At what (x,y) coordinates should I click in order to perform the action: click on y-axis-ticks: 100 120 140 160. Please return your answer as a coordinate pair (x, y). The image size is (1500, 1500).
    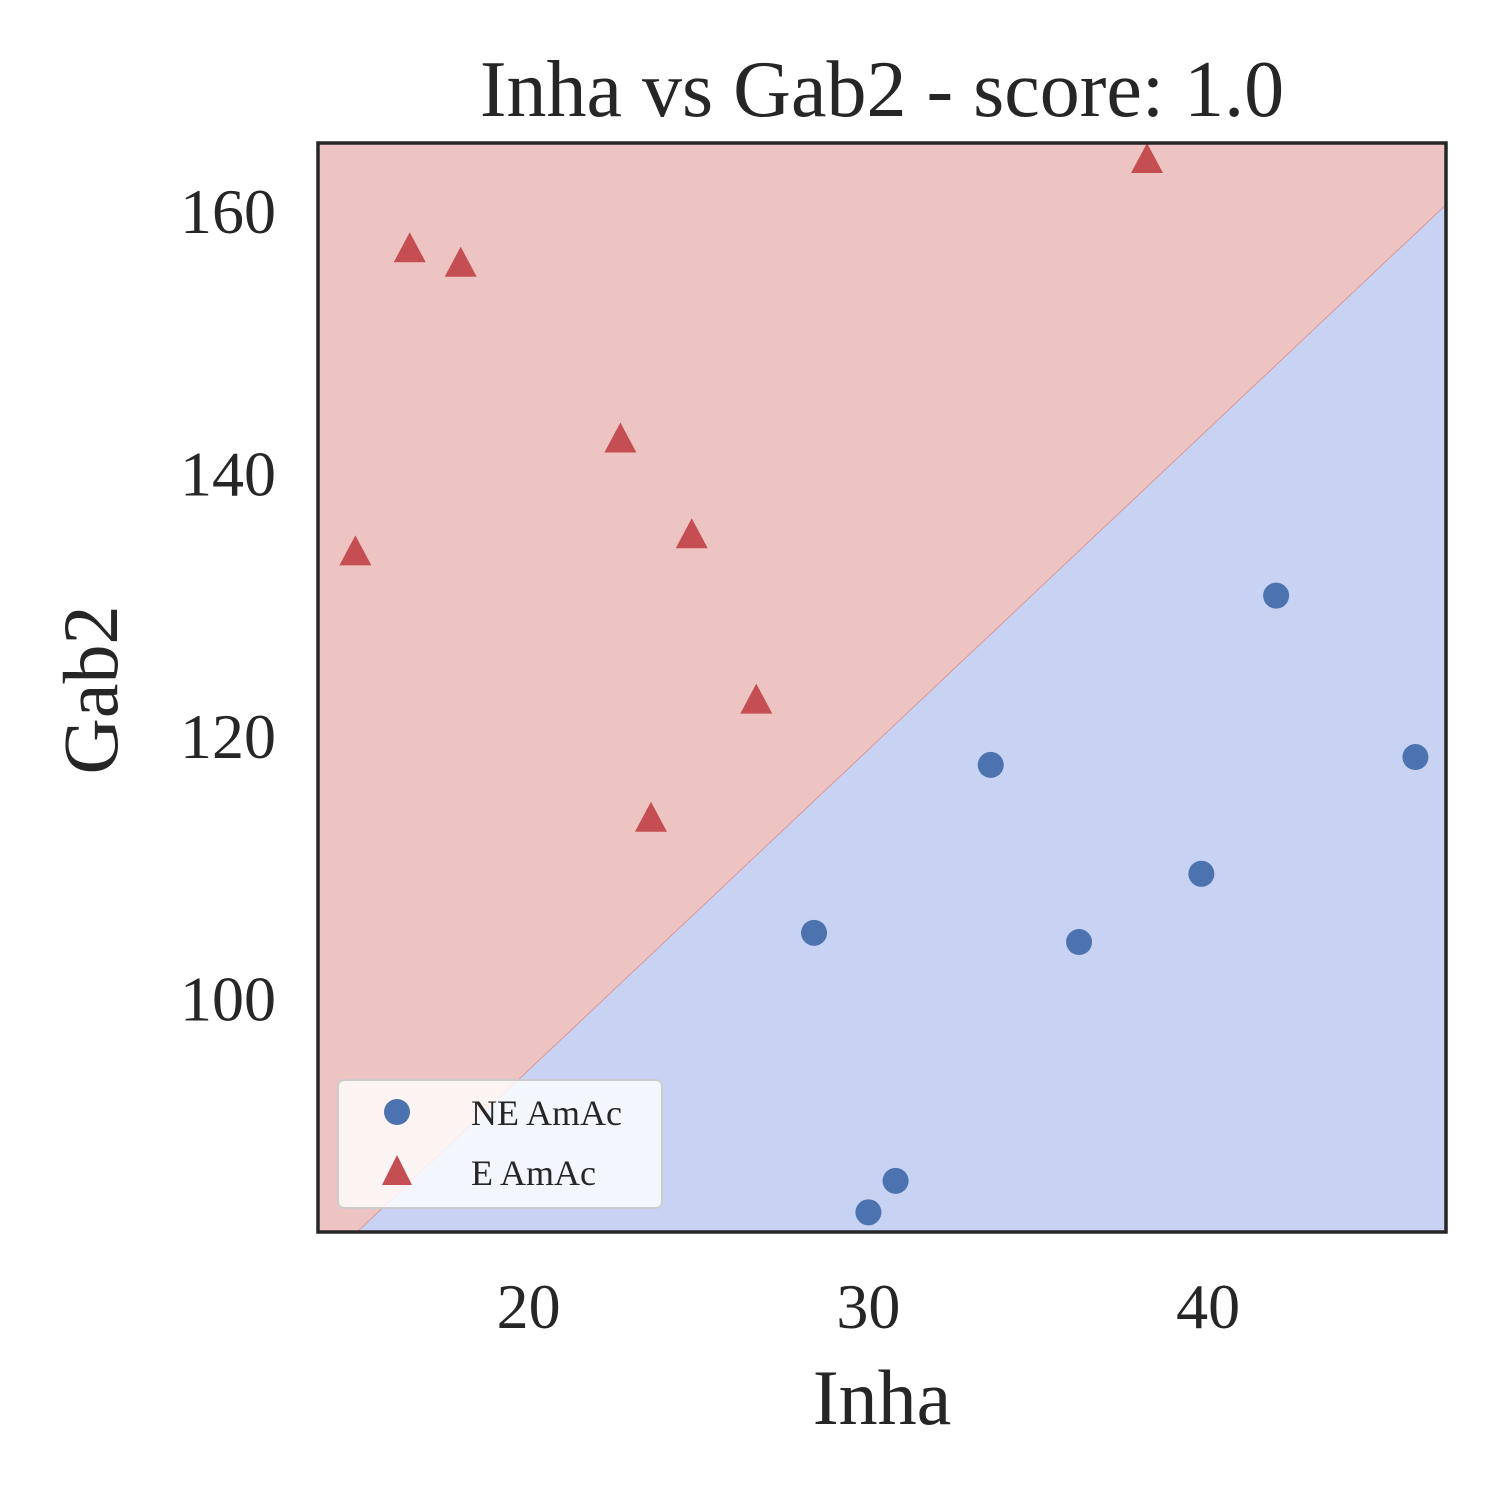
    Looking at the image, I should click on (228, 605).